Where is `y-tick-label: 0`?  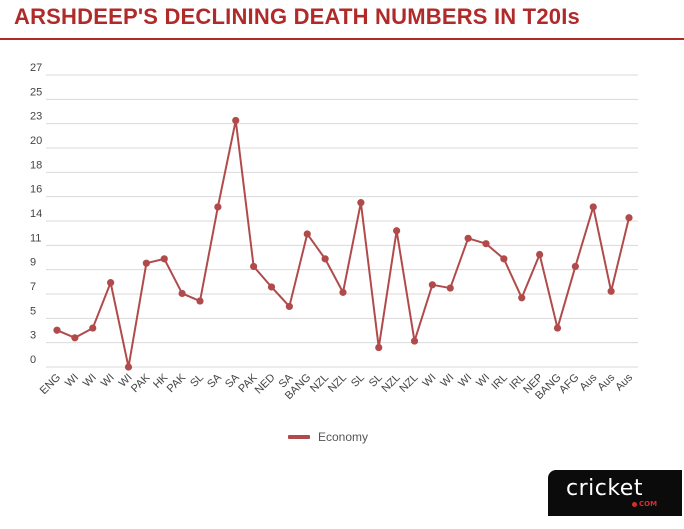
y-tick-label: 0 is located at coordinates (33, 360).